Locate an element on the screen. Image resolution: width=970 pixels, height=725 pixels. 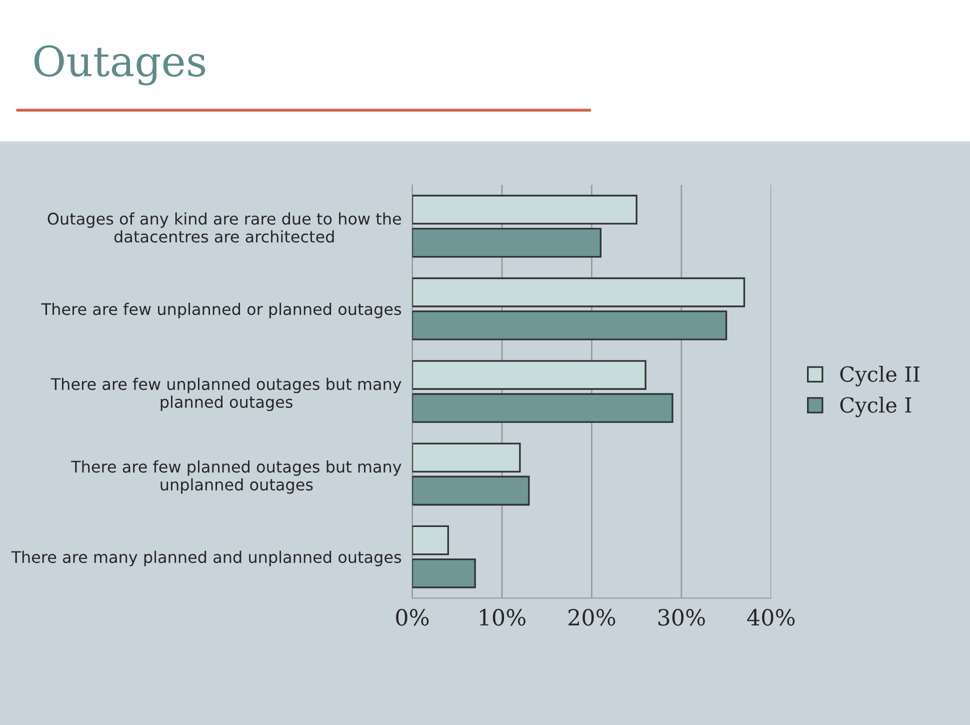
y-tick-label: There are few unplanned outages but many planned outages is located at coordinates (226, 395).